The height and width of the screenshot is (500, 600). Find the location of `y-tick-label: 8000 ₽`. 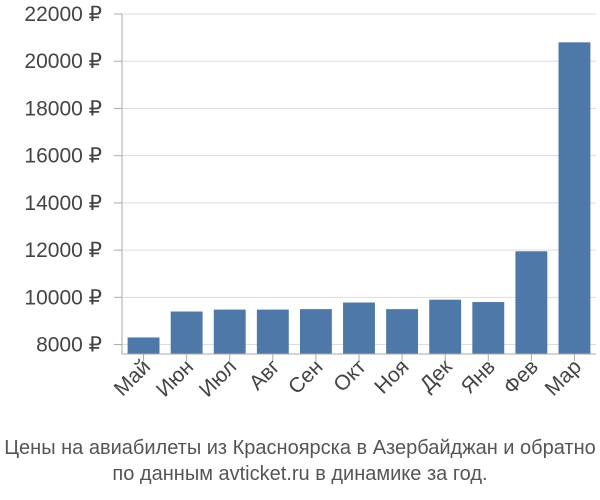

y-tick-label: 8000 ₽ is located at coordinates (69, 345).